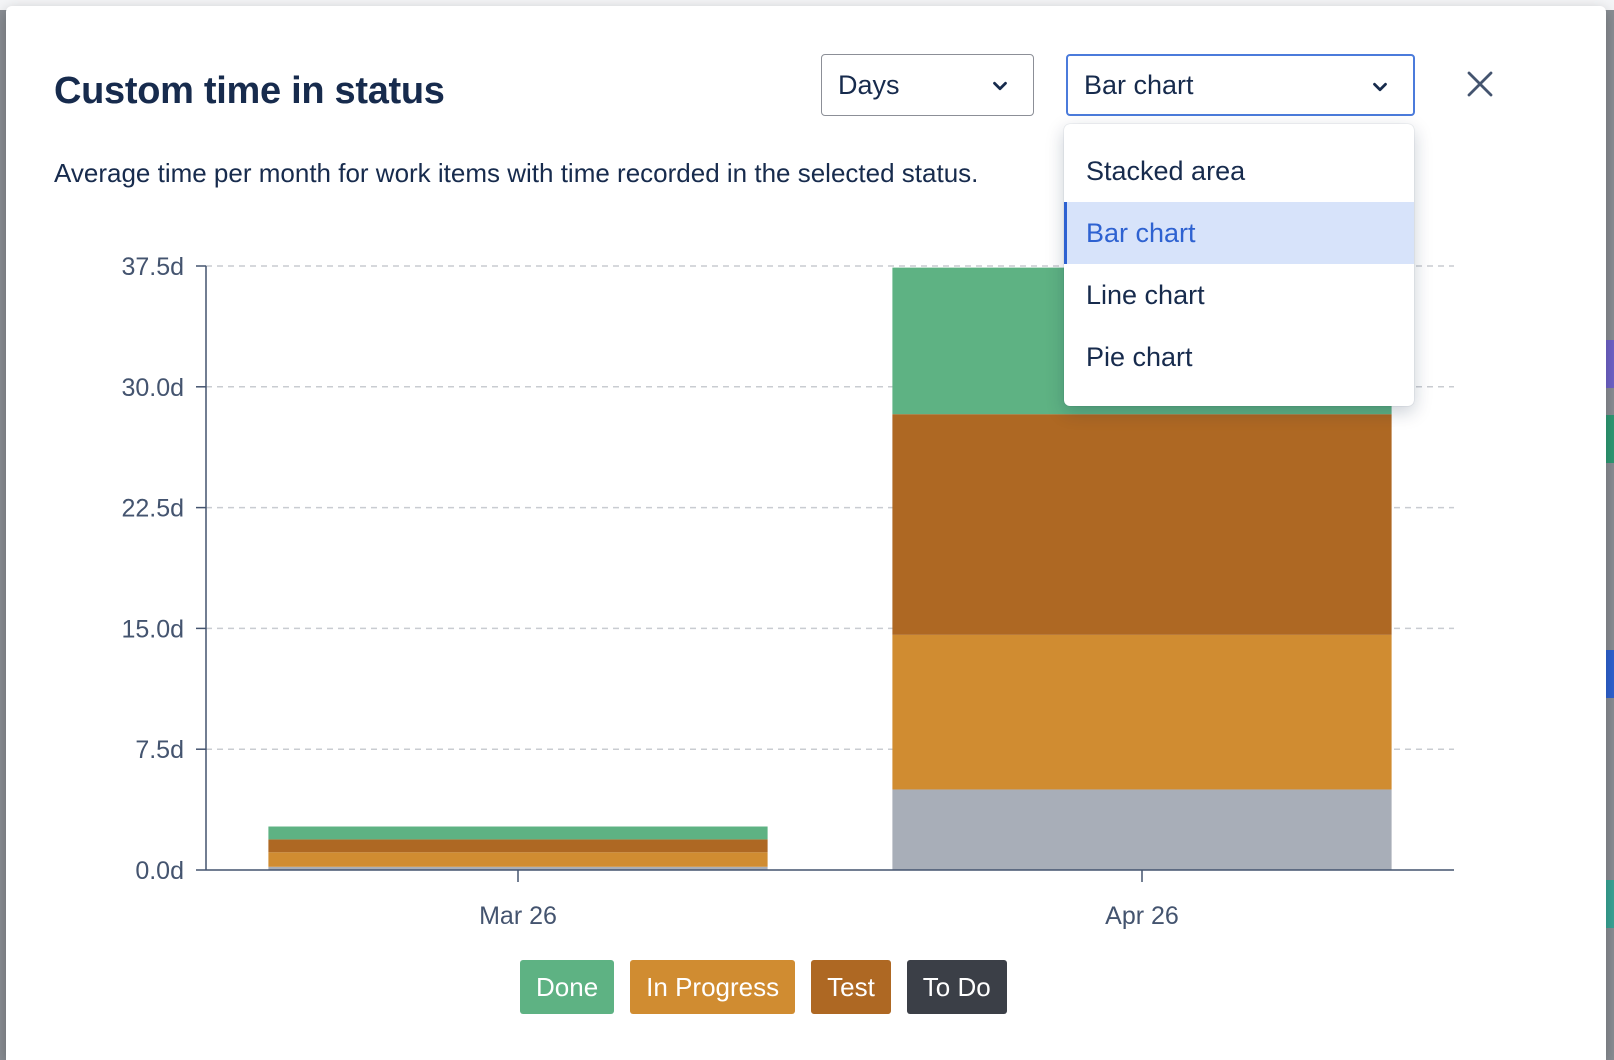  Describe the element at coordinates (1139, 84) in the screenshot. I see `chart-type-select-value: Bar chart` at that location.